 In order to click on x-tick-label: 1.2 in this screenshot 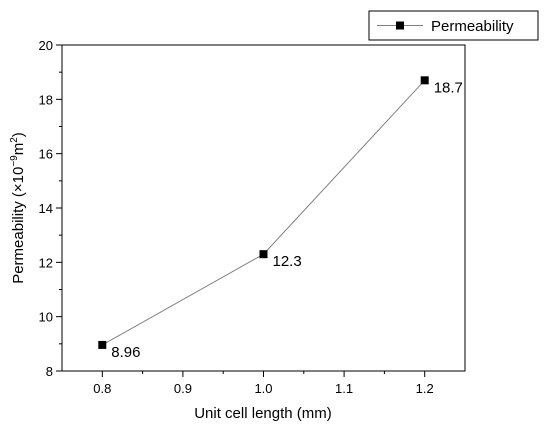, I will do `click(425, 388)`.